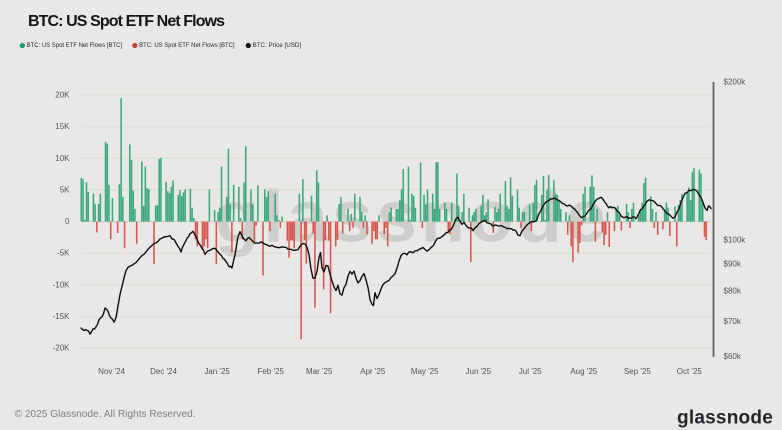  I want to click on svg-text: Feb '25, so click(270, 371).